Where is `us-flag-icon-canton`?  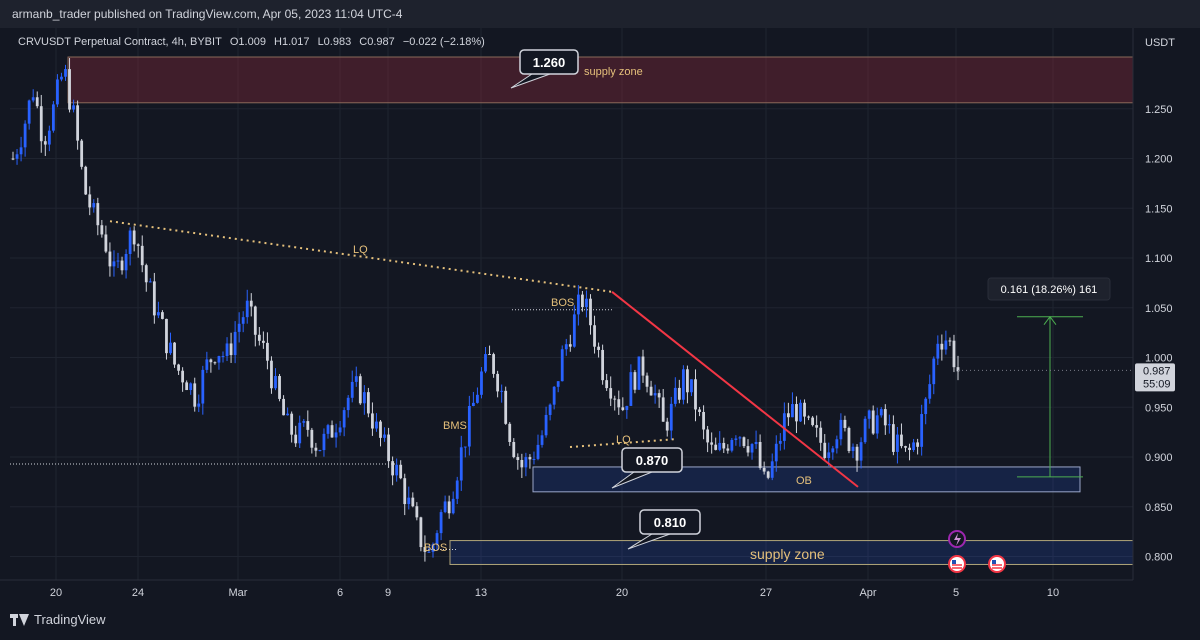 us-flag-icon-canton is located at coordinates (954, 562).